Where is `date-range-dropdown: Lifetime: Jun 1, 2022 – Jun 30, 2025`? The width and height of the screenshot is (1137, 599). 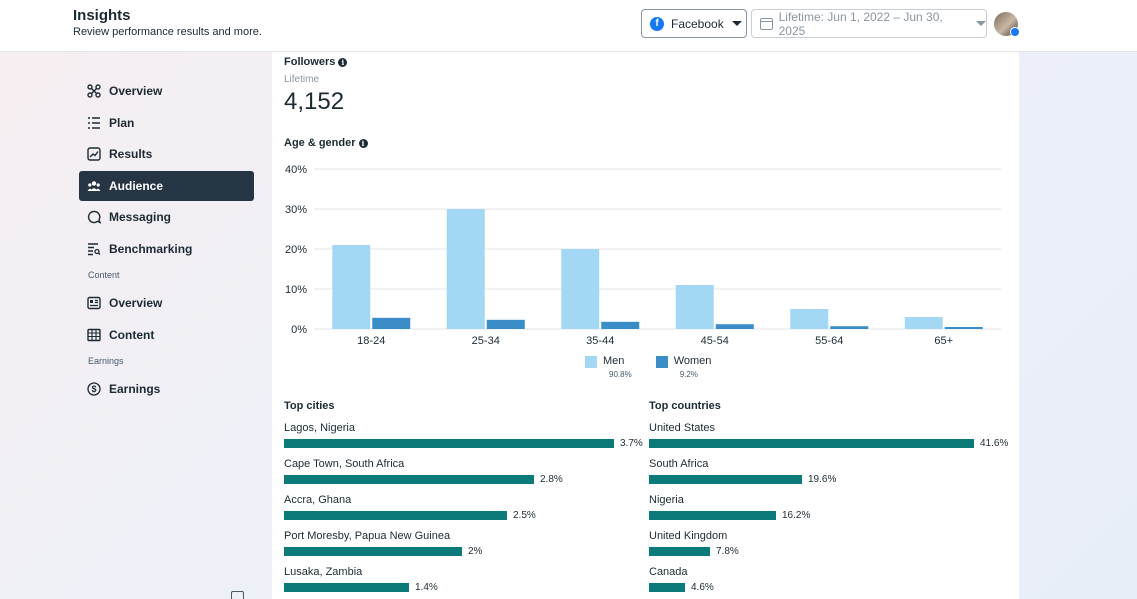 date-range-dropdown: Lifetime: Jun 1, 2022 – Jun 30, 2025 is located at coordinates (869, 23).